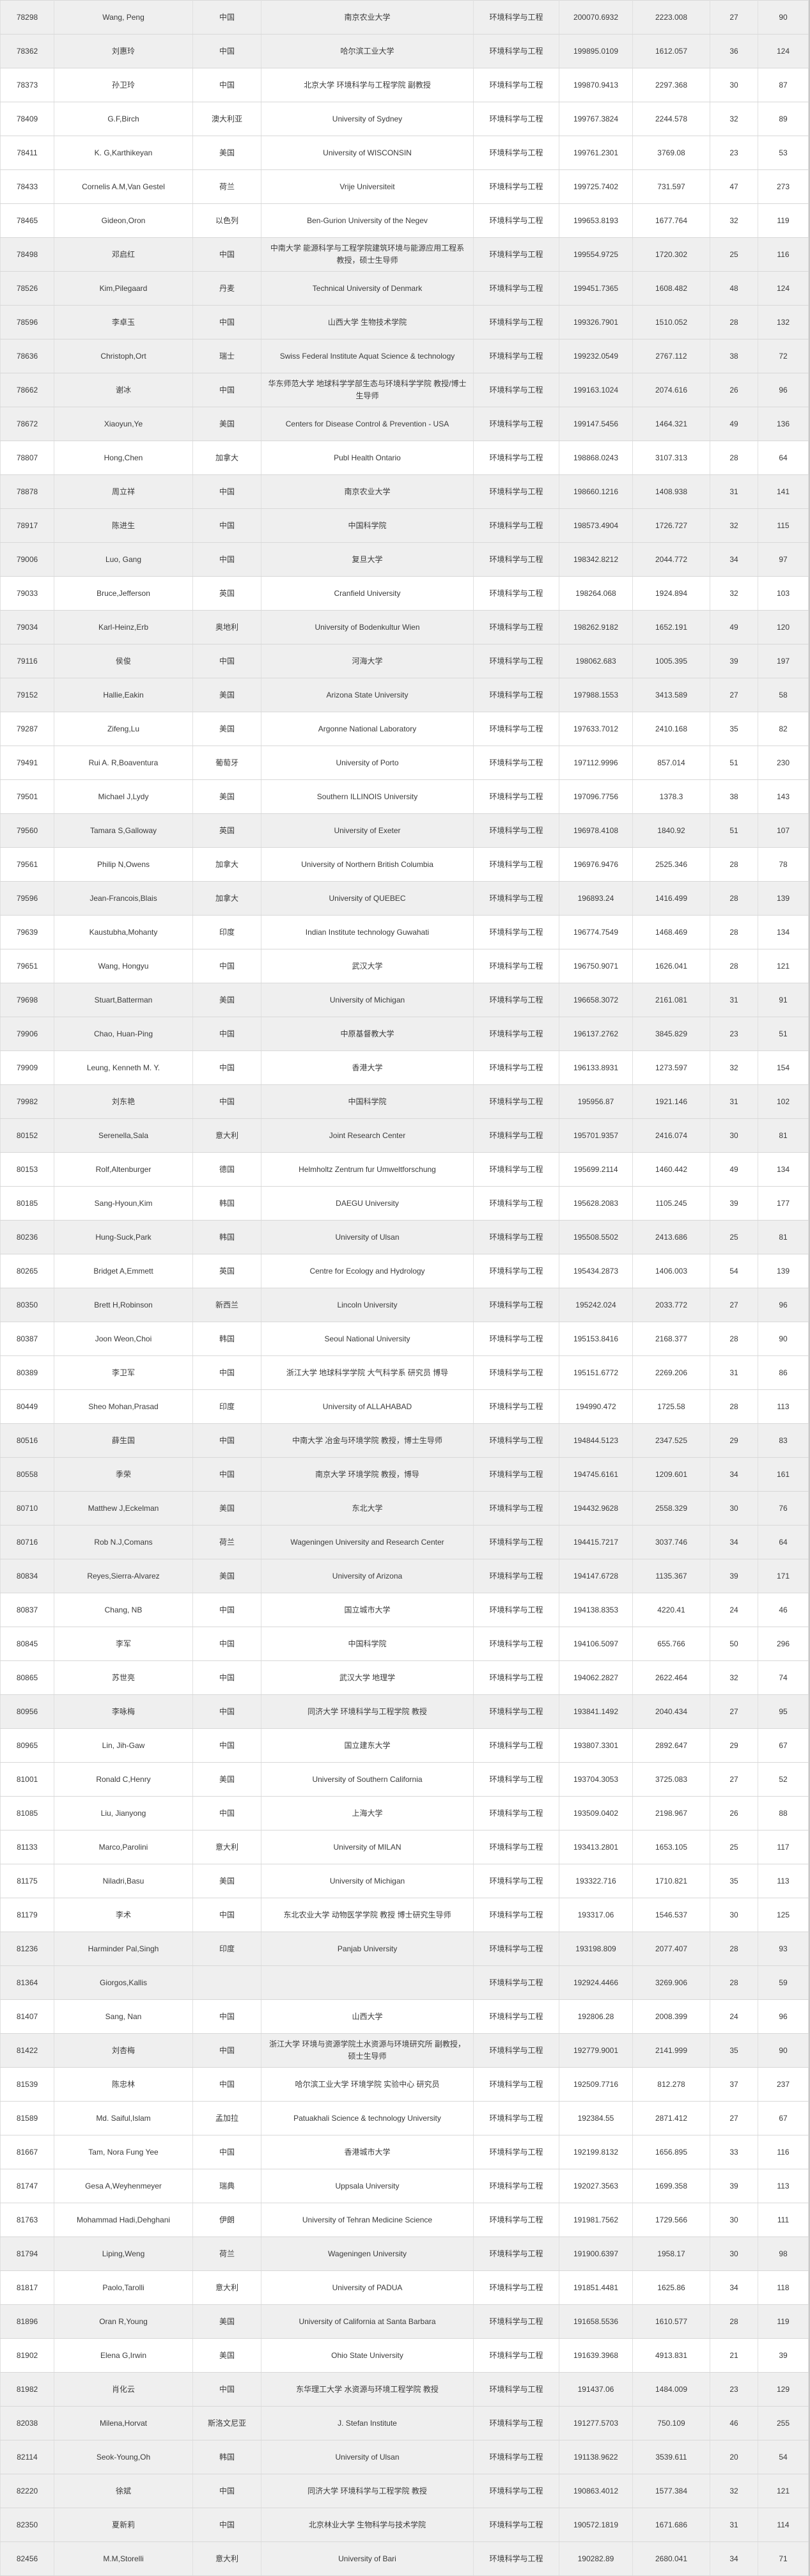  I want to click on cell-country: 中国, so click(226, 491).